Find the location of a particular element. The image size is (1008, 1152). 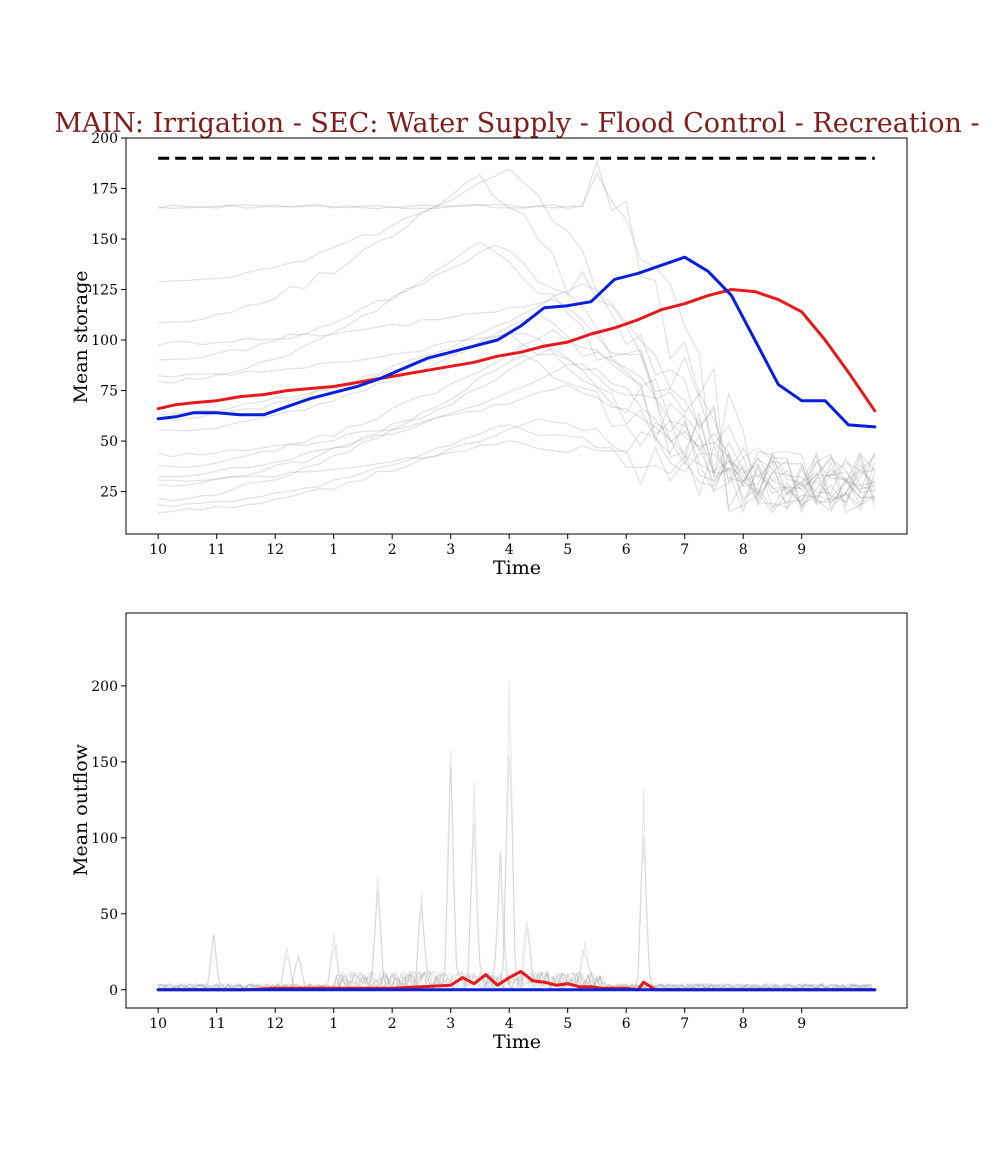

storage-blue-series-line is located at coordinates (516, 342).